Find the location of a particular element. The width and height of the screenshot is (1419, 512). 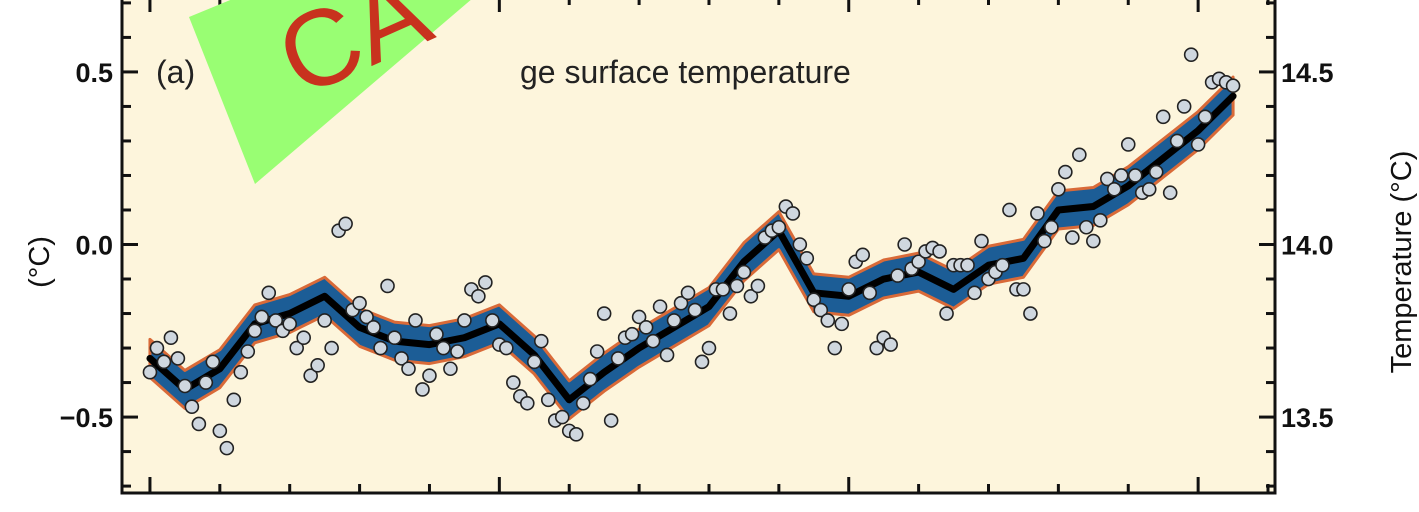

watermark-banner: CA is located at coordinates (330, 92).